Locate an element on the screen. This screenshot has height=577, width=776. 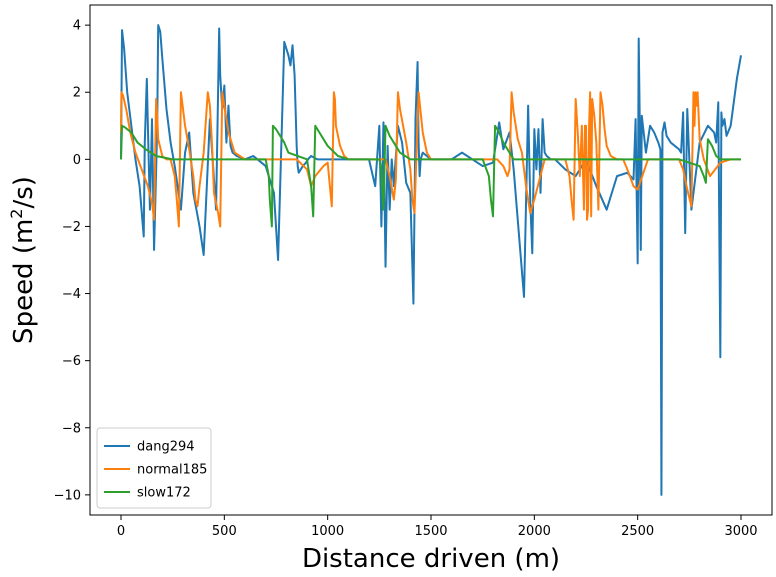
x-tick-label: 2000 is located at coordinates (534, 531).